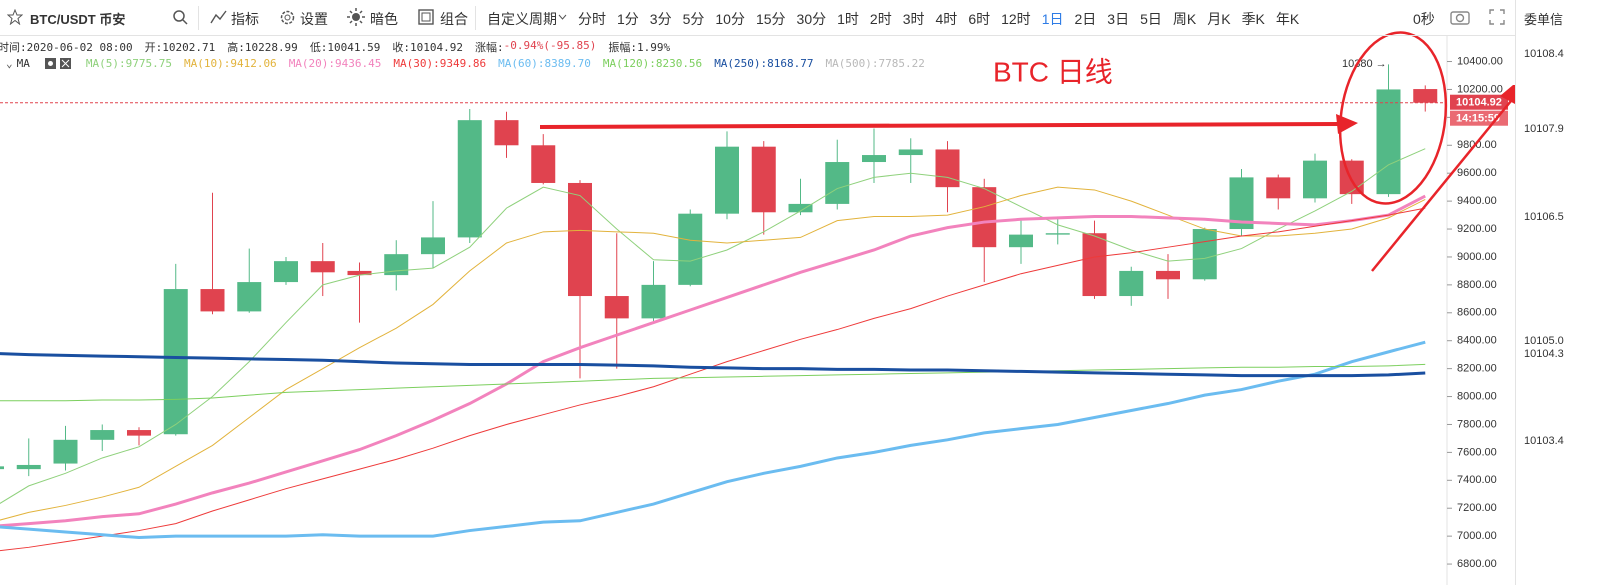 This screenshot has height=585, width=1622. I want to click on period: 5日, so click(1151, 19).